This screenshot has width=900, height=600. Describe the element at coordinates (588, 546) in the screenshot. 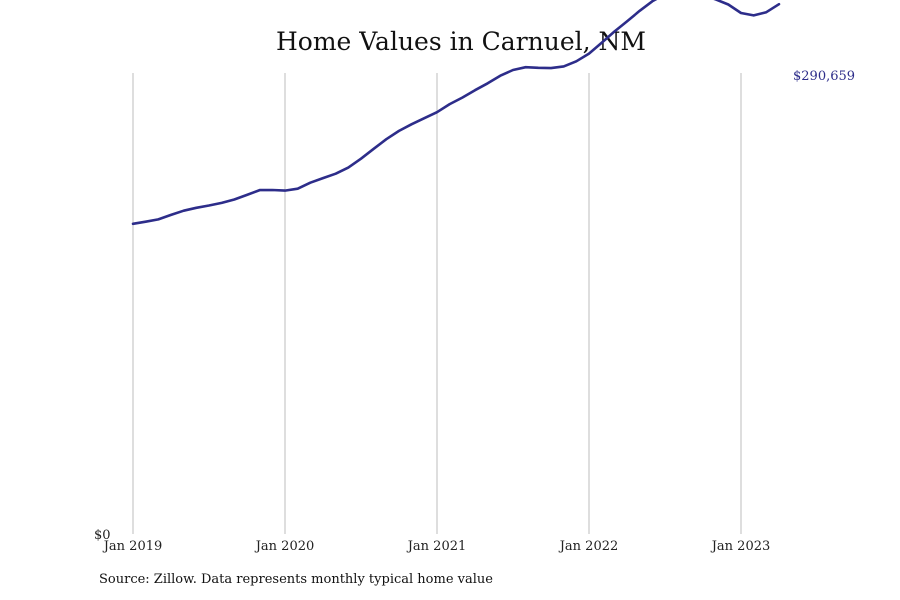

I see `x-tick-label: Jan 2022` at that location.